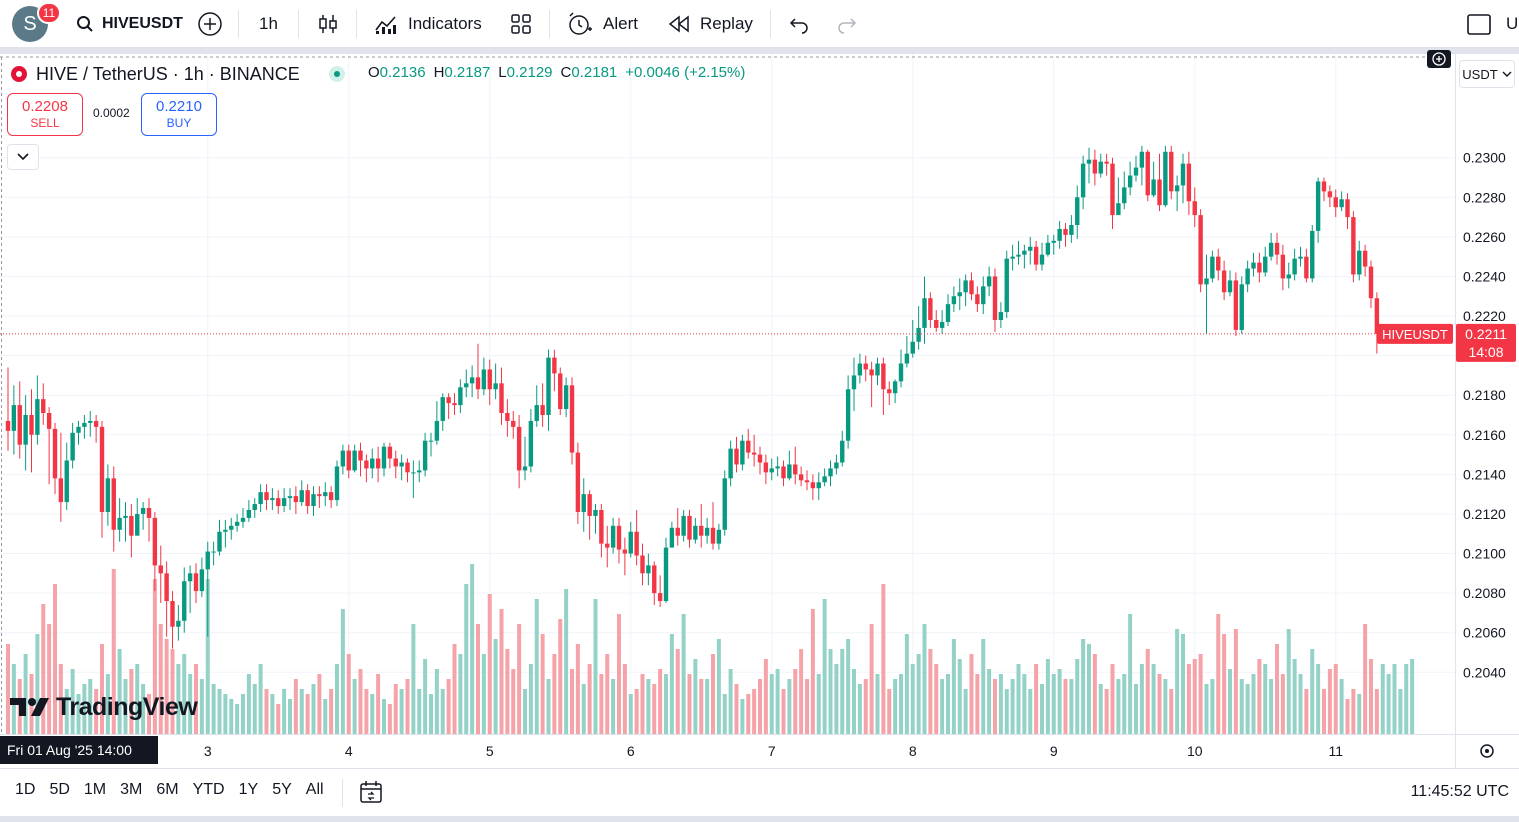  Describe the element at coordinates (1439, 59) in the screenshot. I see `add-pane-icon` at that location.